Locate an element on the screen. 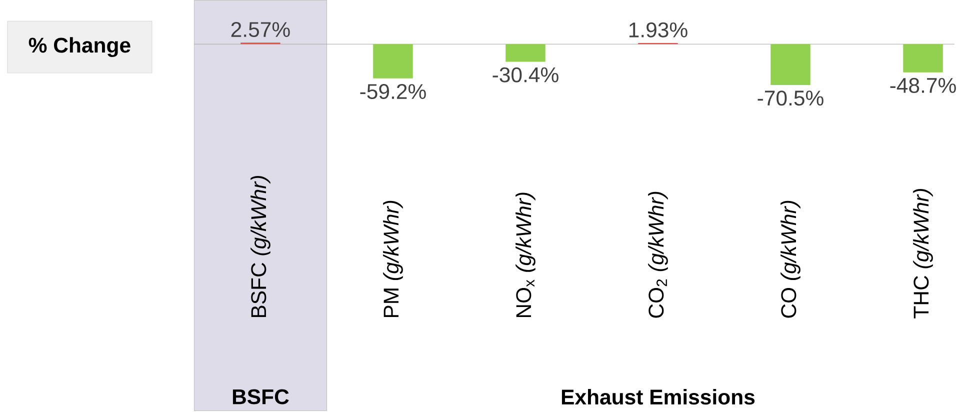 This screenshot has height=412, width=958. y-axis-title: % Change is located at coordinates (79, 47).